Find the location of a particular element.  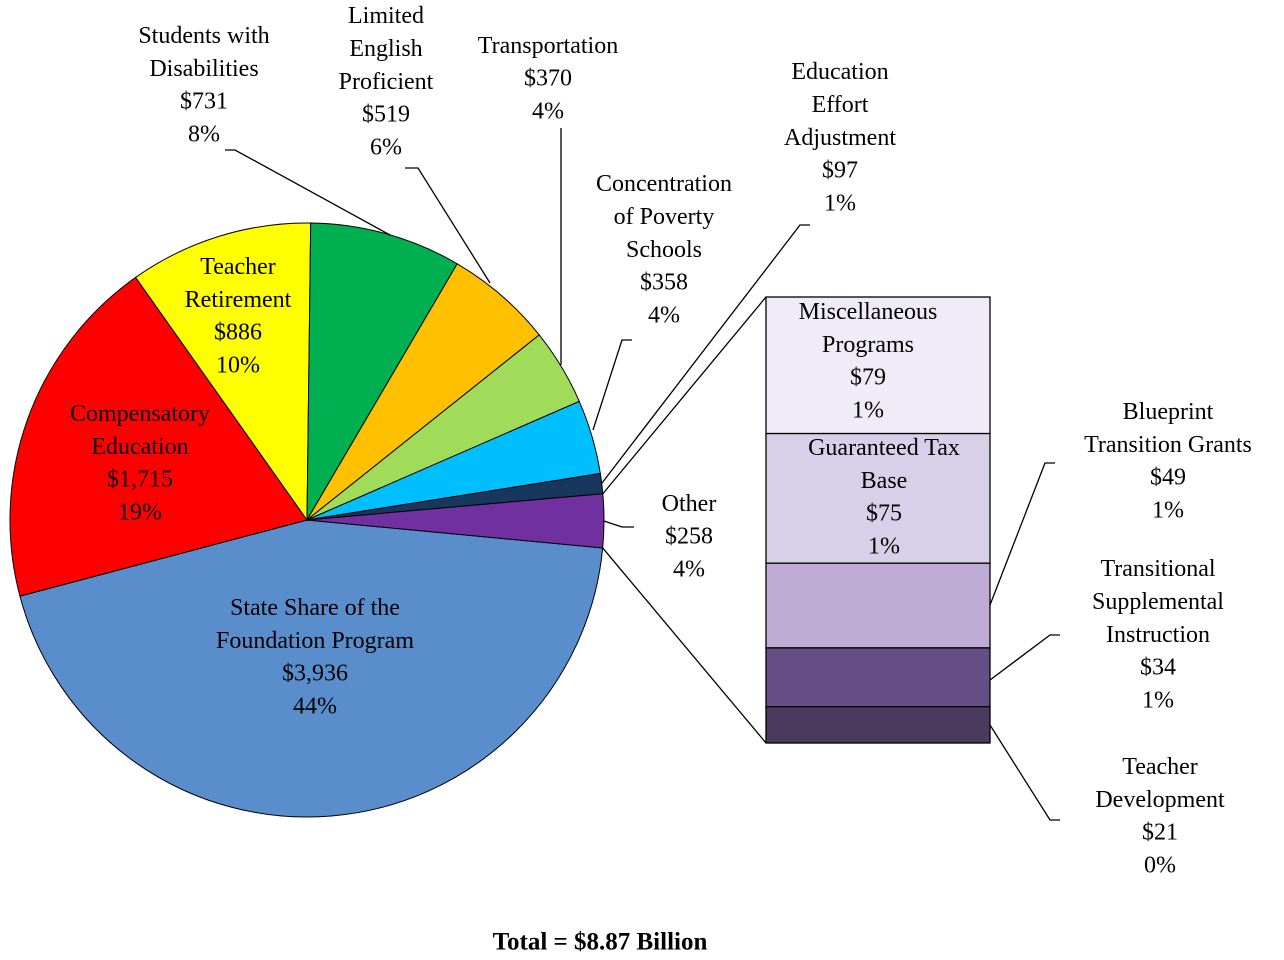

percent-label: 10% is located at coordinates (238, 366).